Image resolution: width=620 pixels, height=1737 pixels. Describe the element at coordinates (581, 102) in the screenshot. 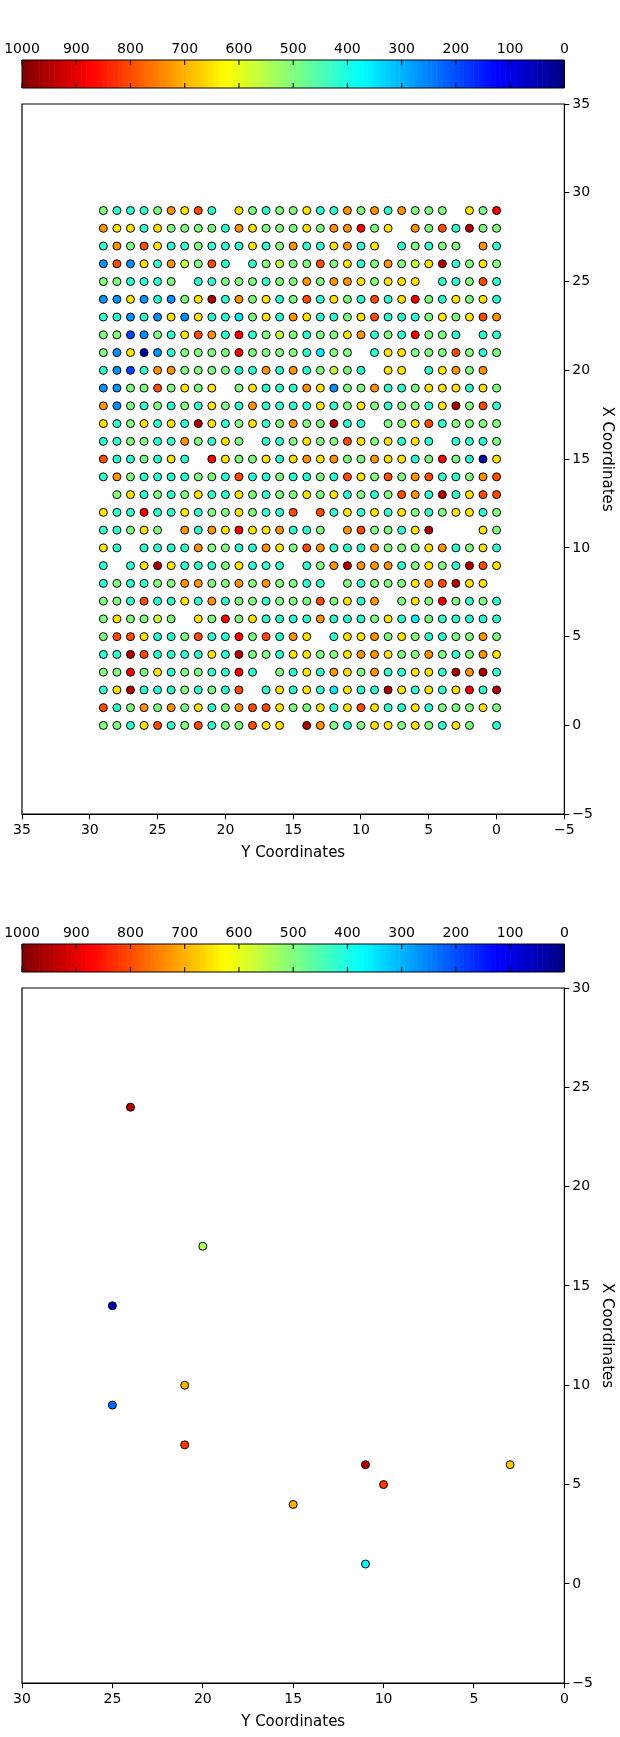

I see `y-tick-label: 35` at that location.